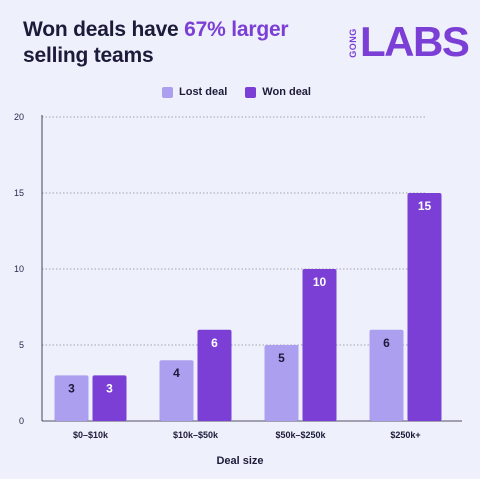  Describe the element at coordinates (19, 117) in the screenshot. I see `y-tick-label: 20` at that location.